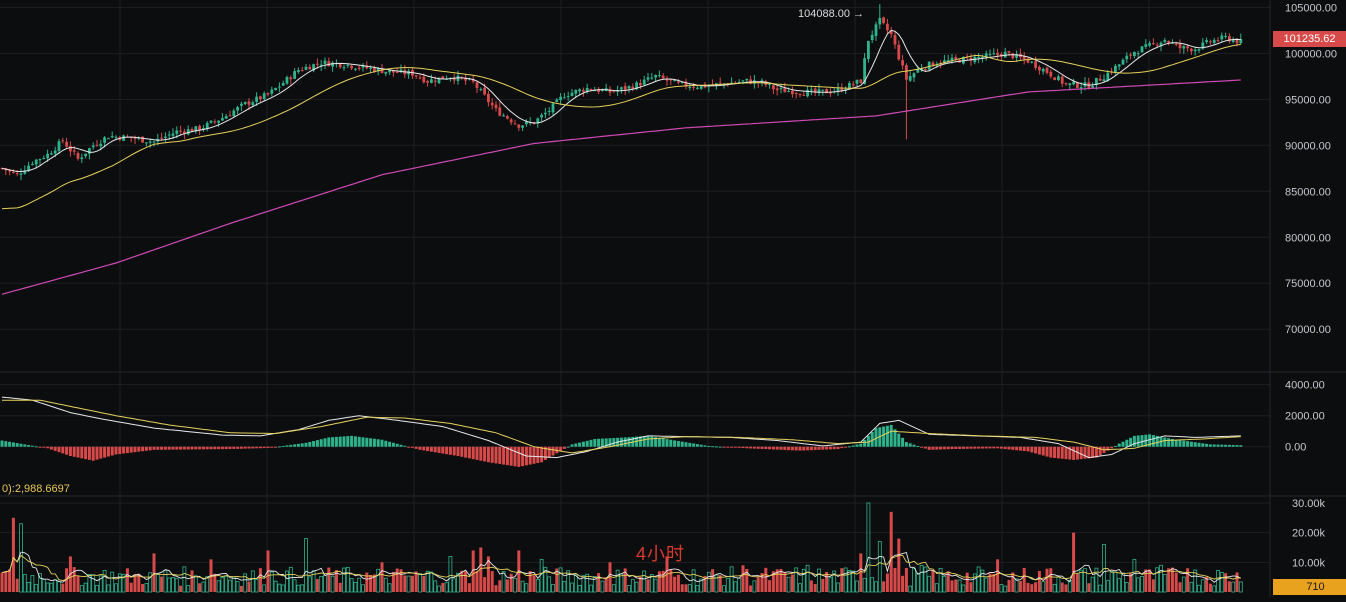 This screenshot has height=602, width=1346. Describe the element at coordinates (1308, 330) in the screenshot. I see `price-axis-label: 70000.00` at that location.